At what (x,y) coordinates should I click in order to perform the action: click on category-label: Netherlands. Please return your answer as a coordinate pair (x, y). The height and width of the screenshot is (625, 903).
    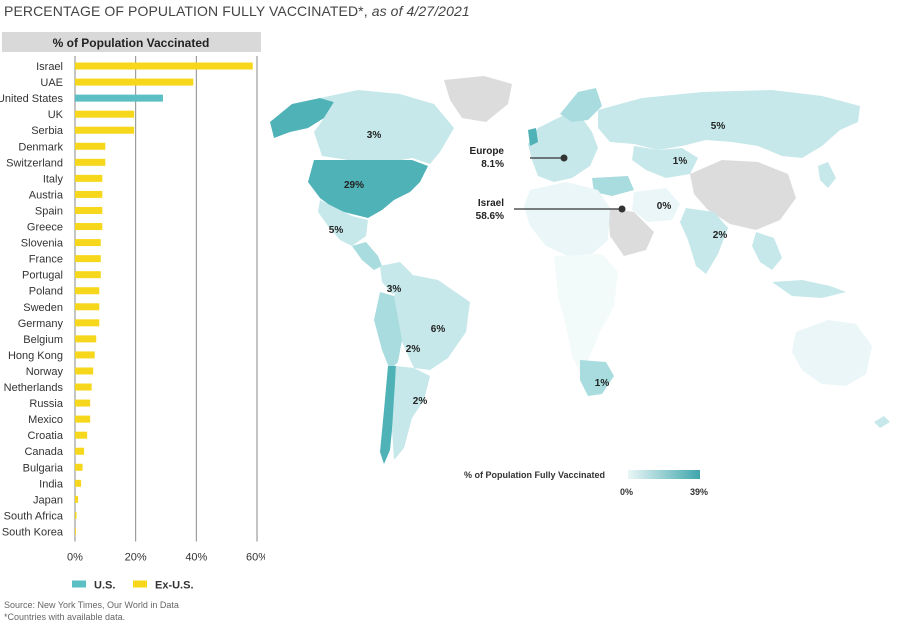
    Looking at the image, I should click on (34, 388).